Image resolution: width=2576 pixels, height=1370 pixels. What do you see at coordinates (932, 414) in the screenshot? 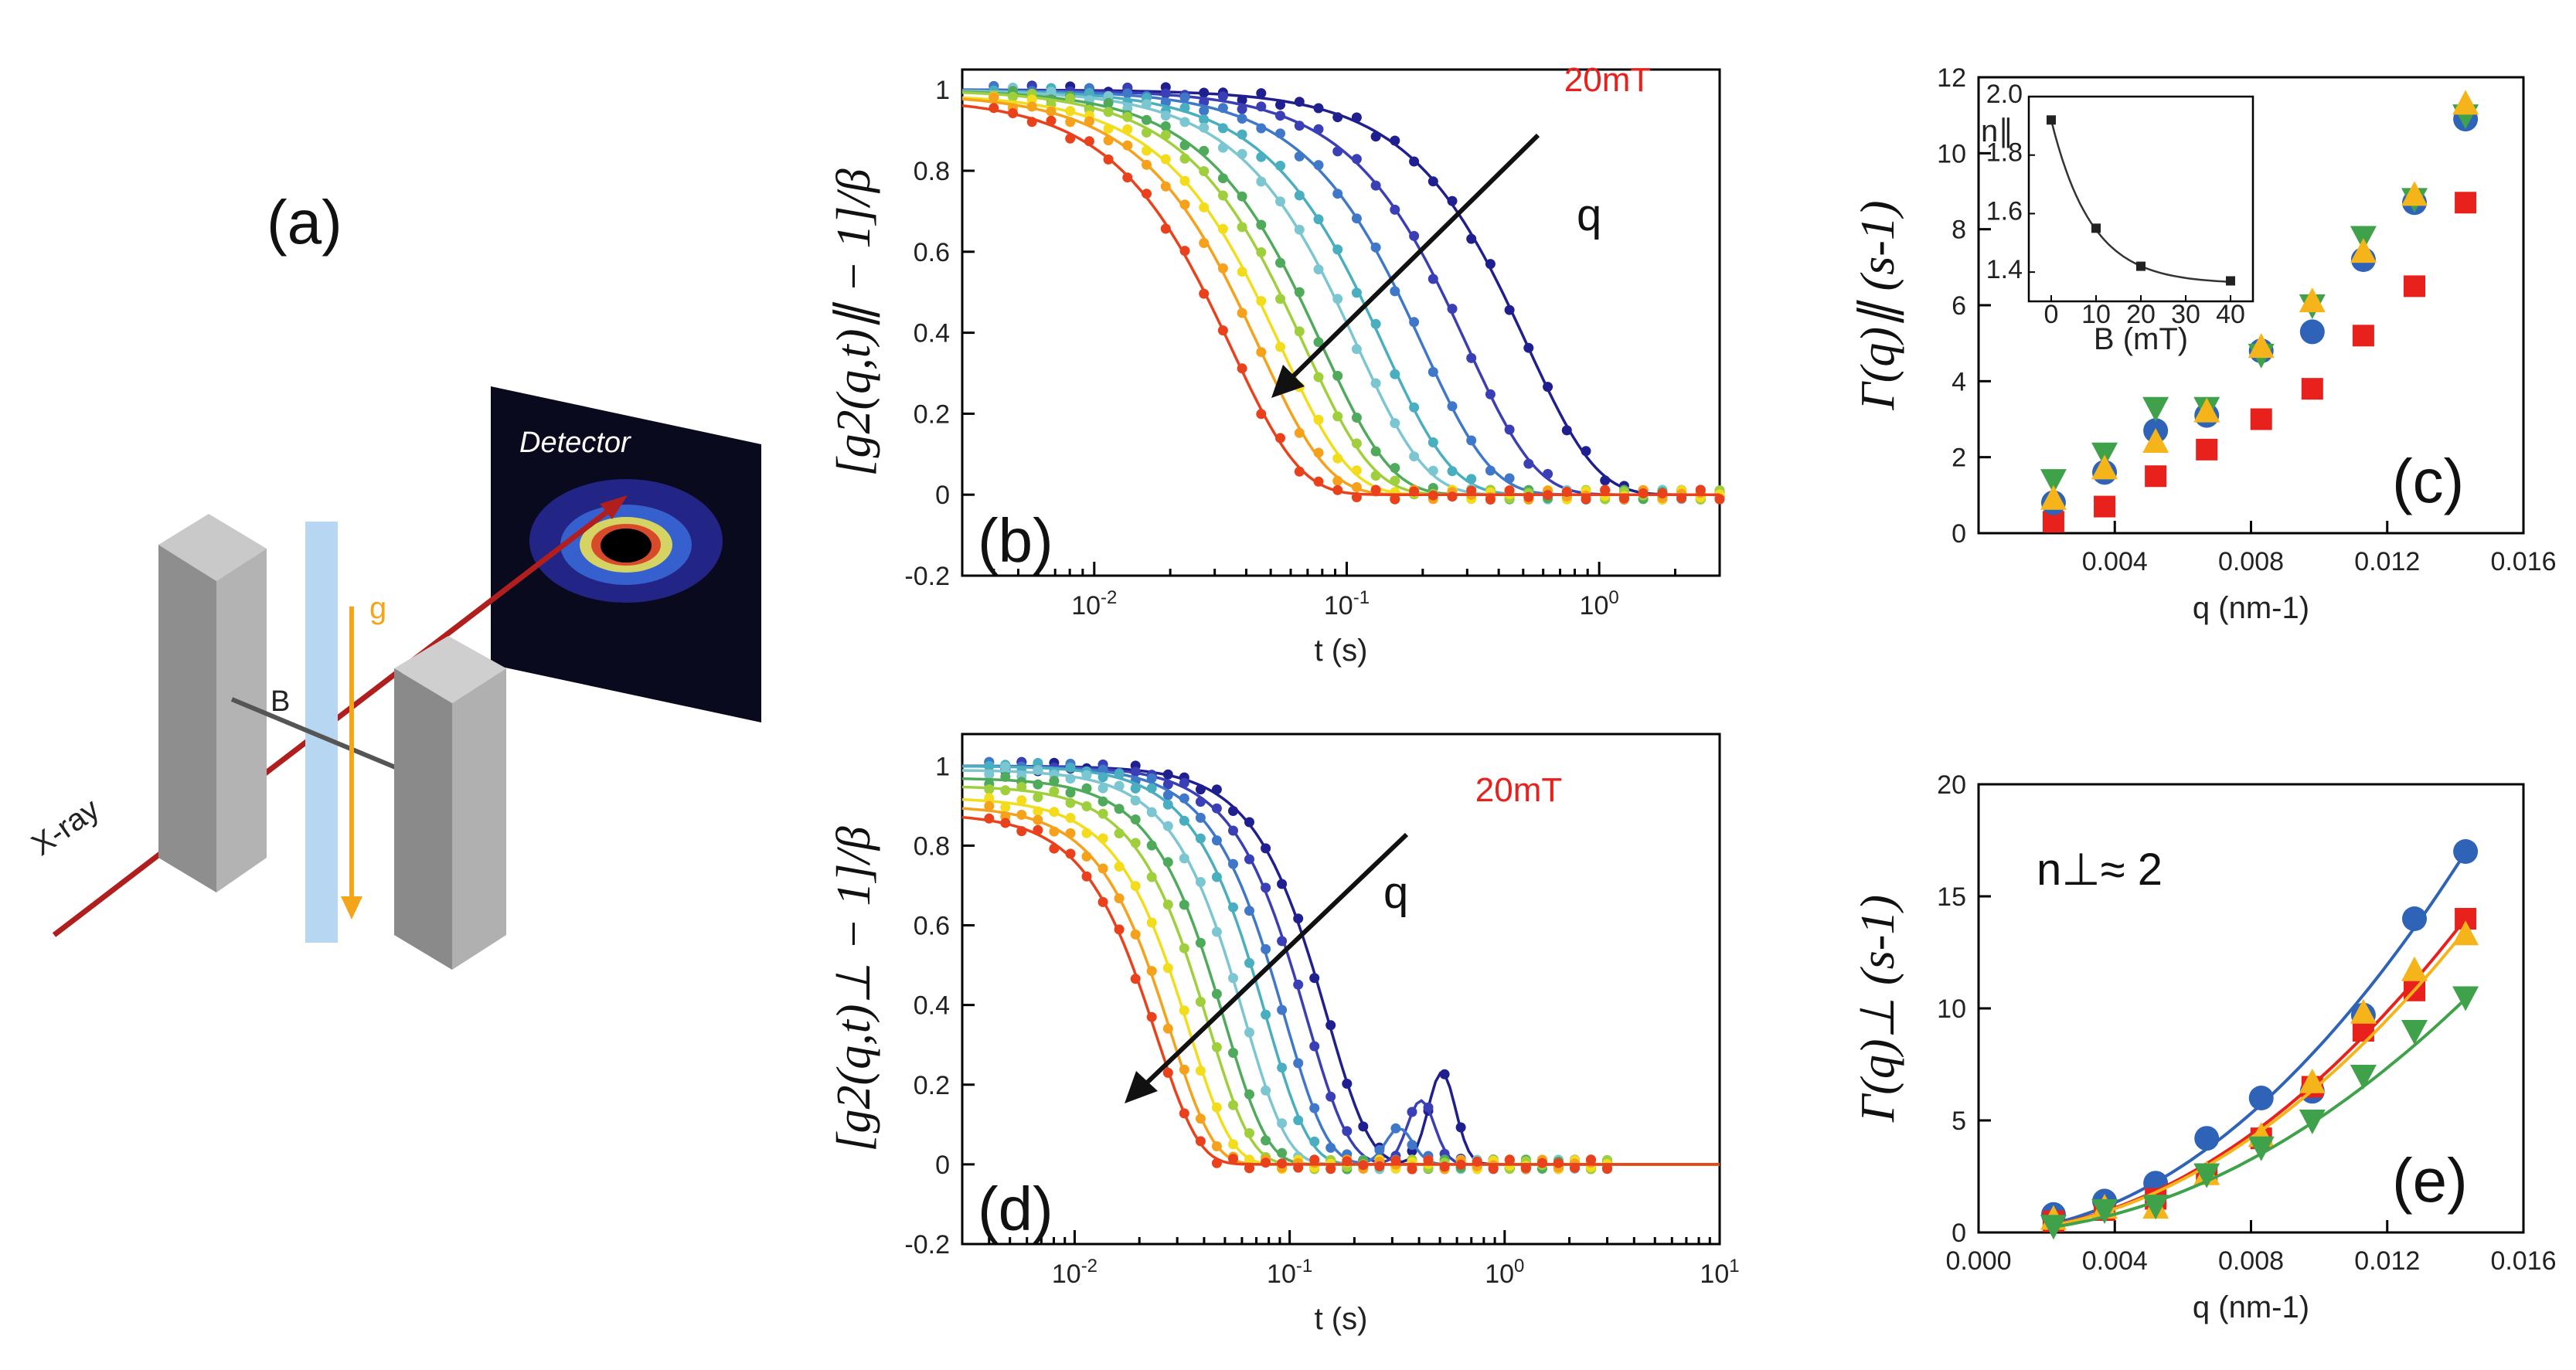
I see `y-tick-label: 0.2` at bounding box center [932, 414].